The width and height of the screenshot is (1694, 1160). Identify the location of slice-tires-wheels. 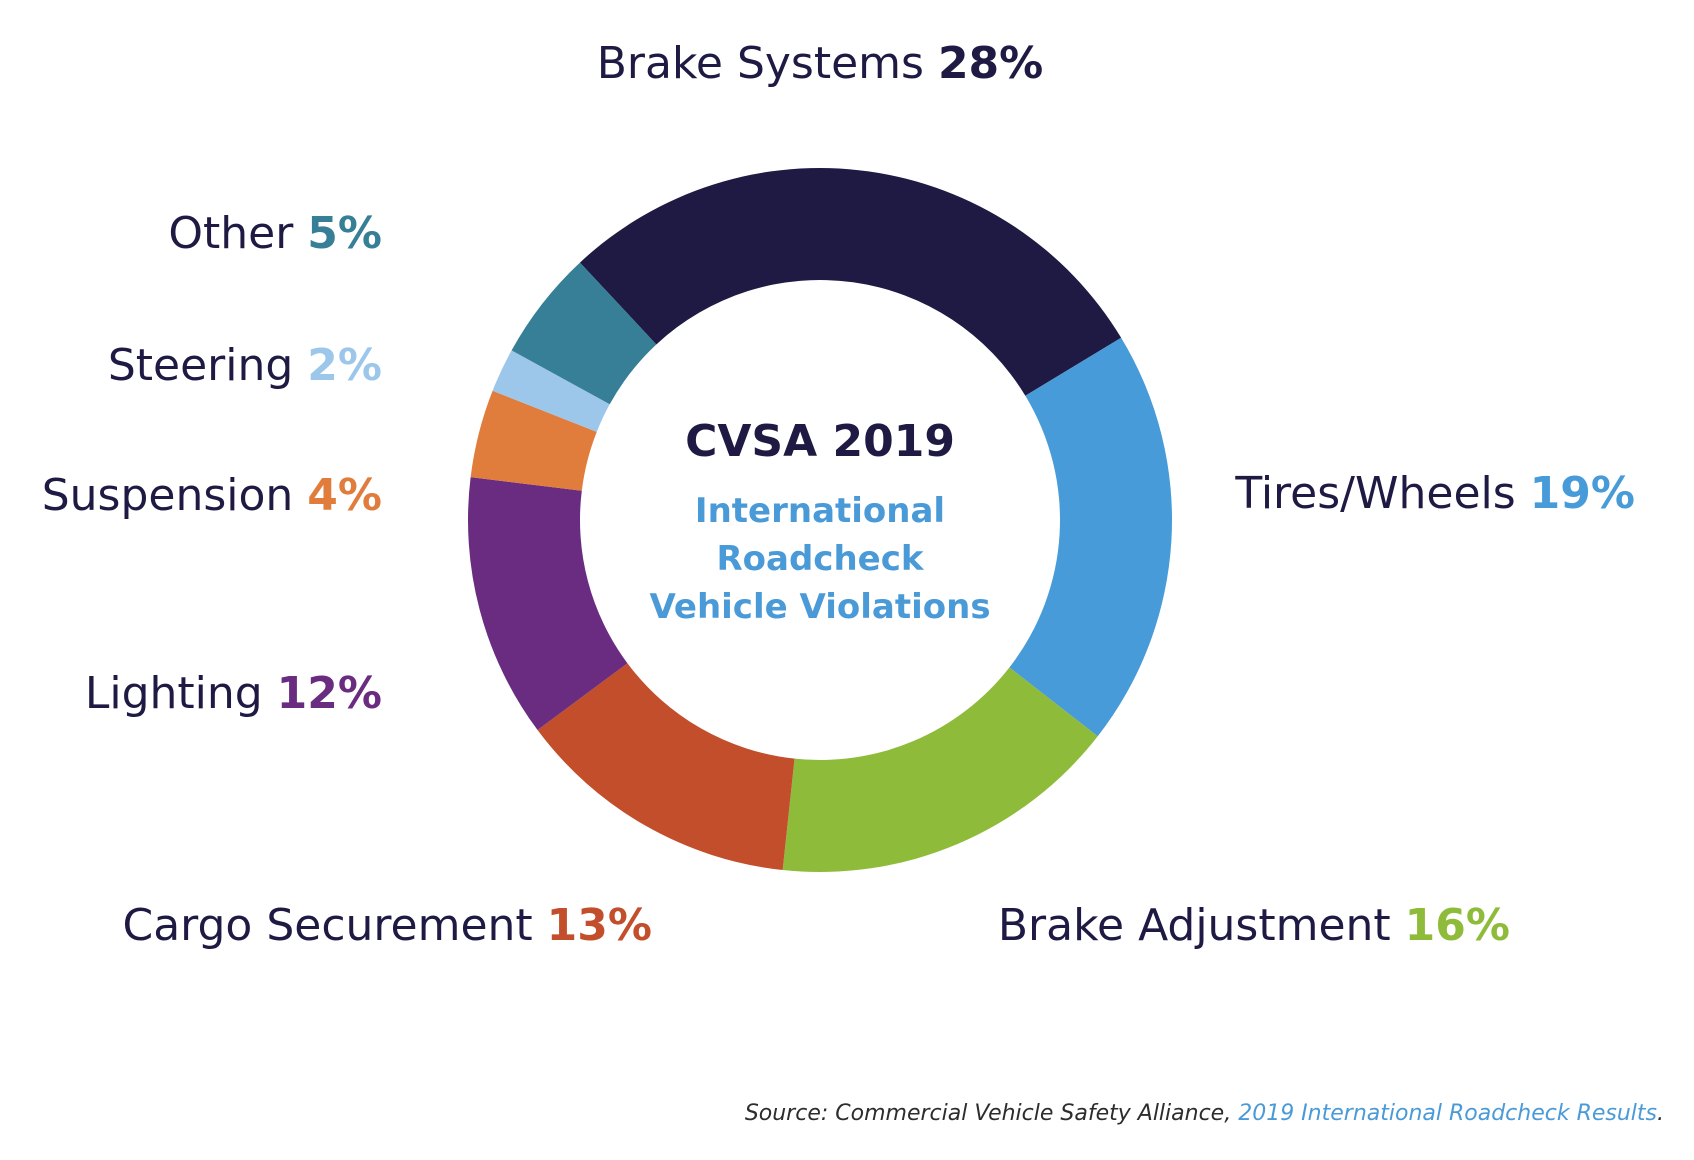
(1090, 537).